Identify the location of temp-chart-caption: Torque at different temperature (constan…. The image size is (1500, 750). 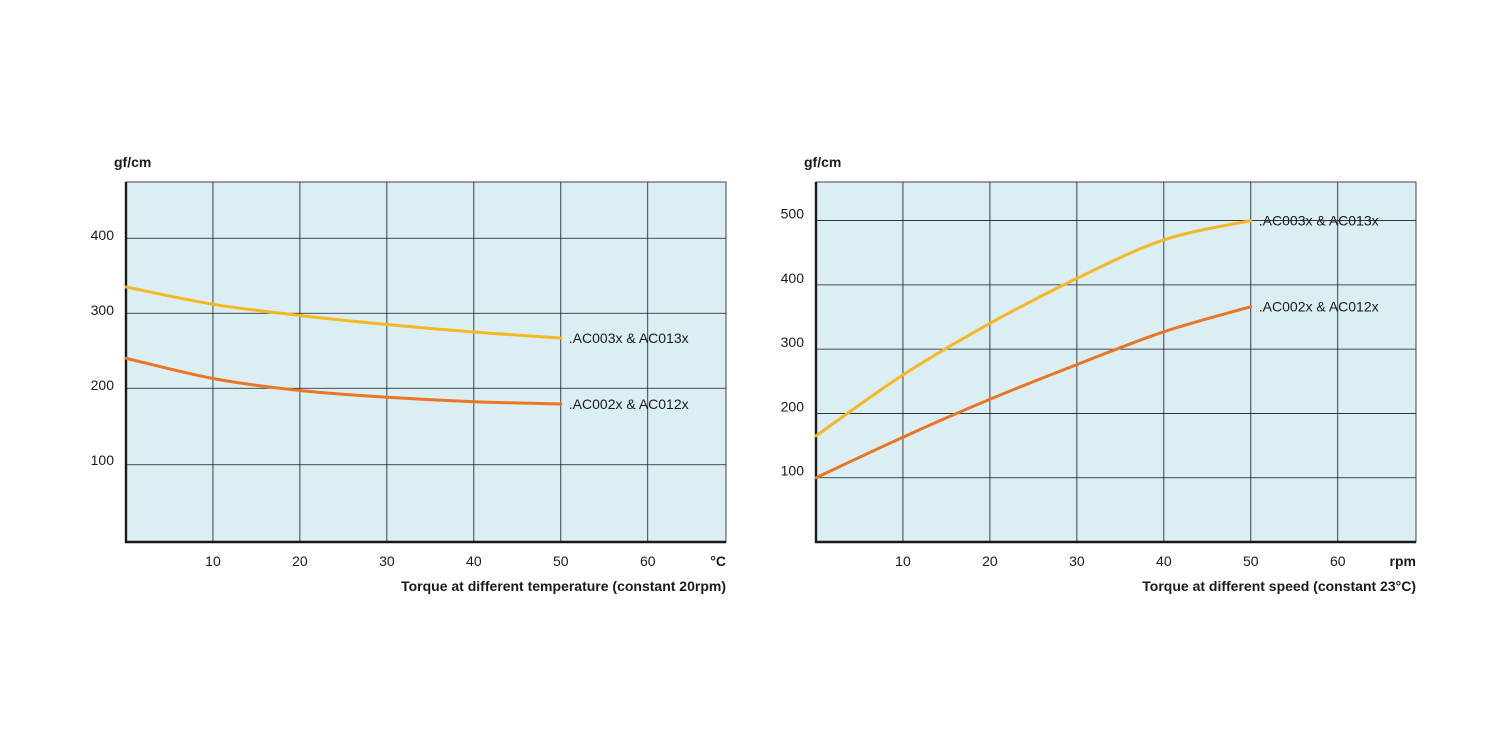
(563, 586).